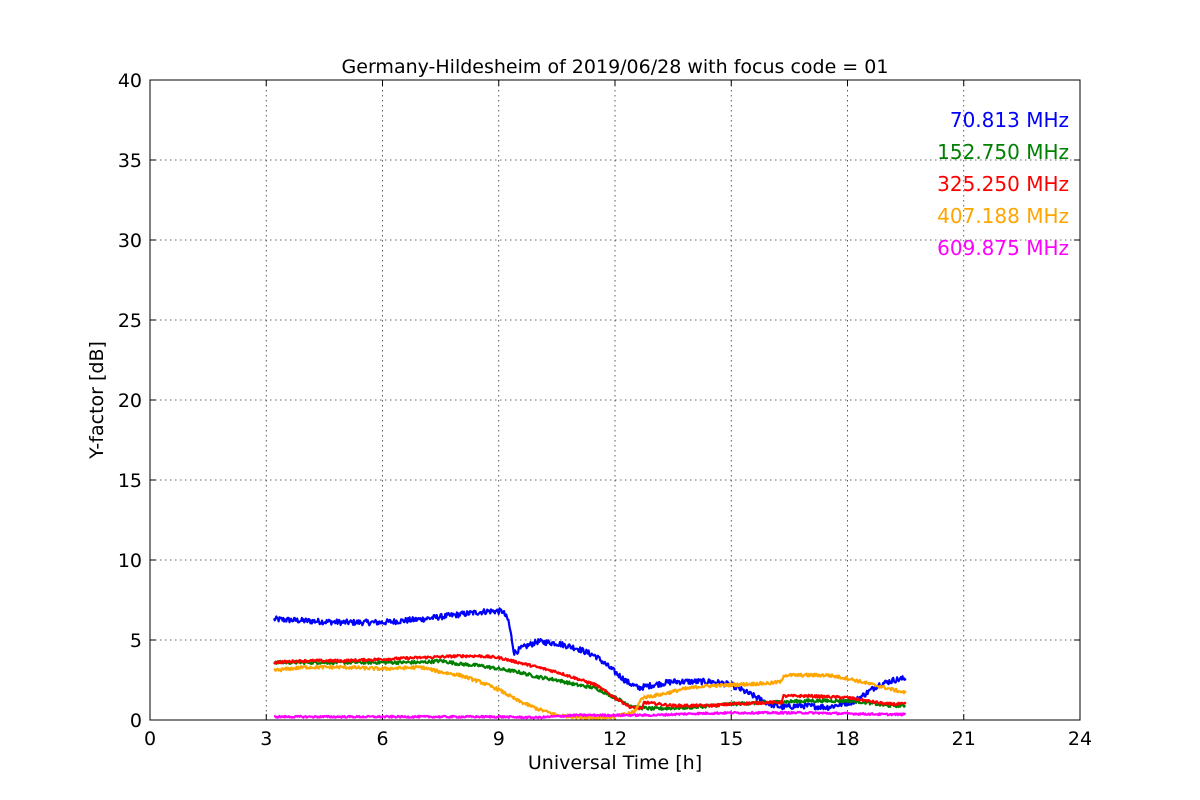 The image size is (1200, 800). What do you see at coordinates (150, 739) in the screenshot?
I see `x-tick-label: 0` at bounding box center [150, 739].